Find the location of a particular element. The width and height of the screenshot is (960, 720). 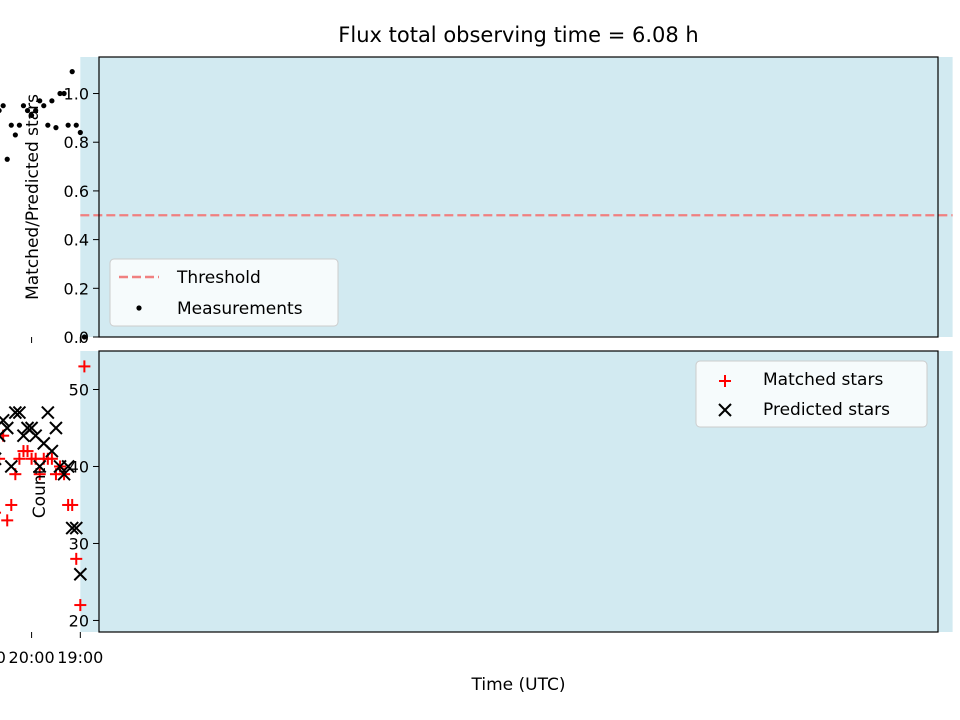

top-legend-box is located at coordinates (224, 292).